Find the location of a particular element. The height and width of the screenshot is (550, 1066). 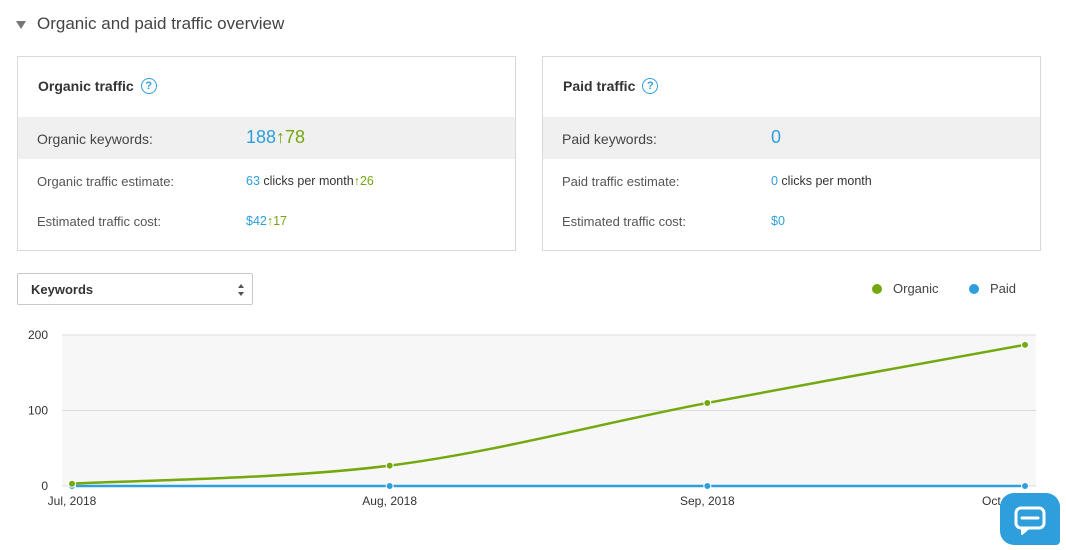

section-title: Organic and paid traffic overview is located at coordinates (161, 23).